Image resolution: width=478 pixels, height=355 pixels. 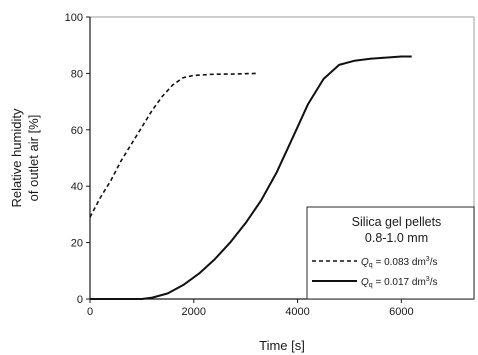 What do you see at coordinates (371, 285) in the screenshot?
I see `legend-entry-low-flow-subscript: q` at bounding box center [371, 285].